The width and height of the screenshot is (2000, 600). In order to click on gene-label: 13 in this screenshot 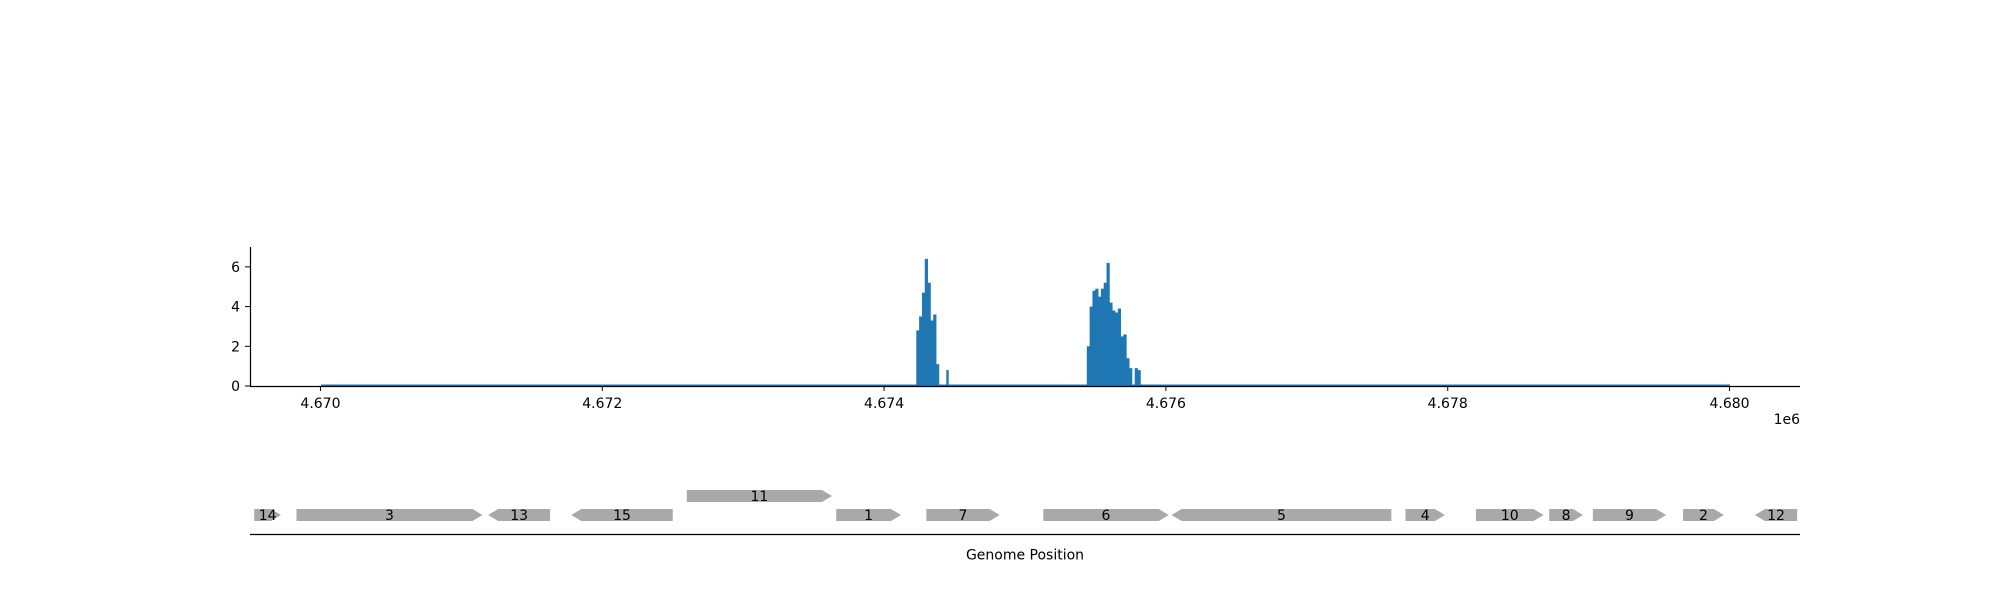, I will do `click(519, 516)`.